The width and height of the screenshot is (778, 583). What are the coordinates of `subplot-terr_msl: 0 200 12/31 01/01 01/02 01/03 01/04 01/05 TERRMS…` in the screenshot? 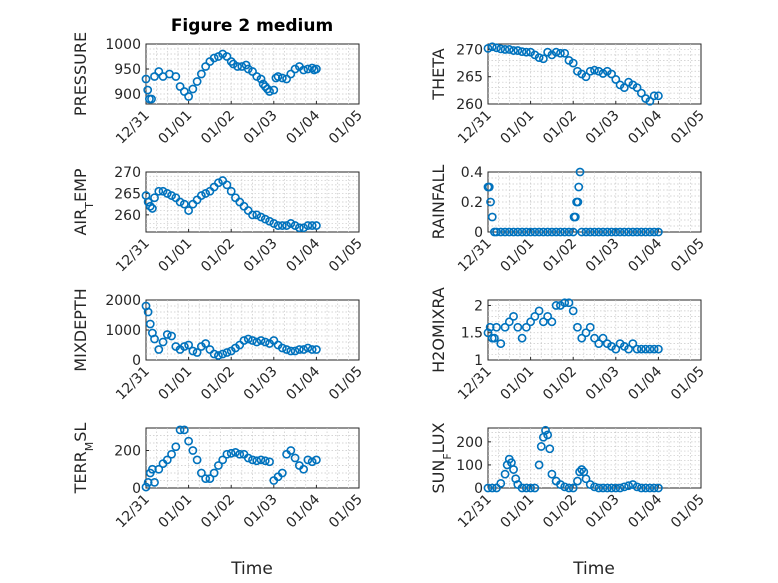 It's located at (218, 477).